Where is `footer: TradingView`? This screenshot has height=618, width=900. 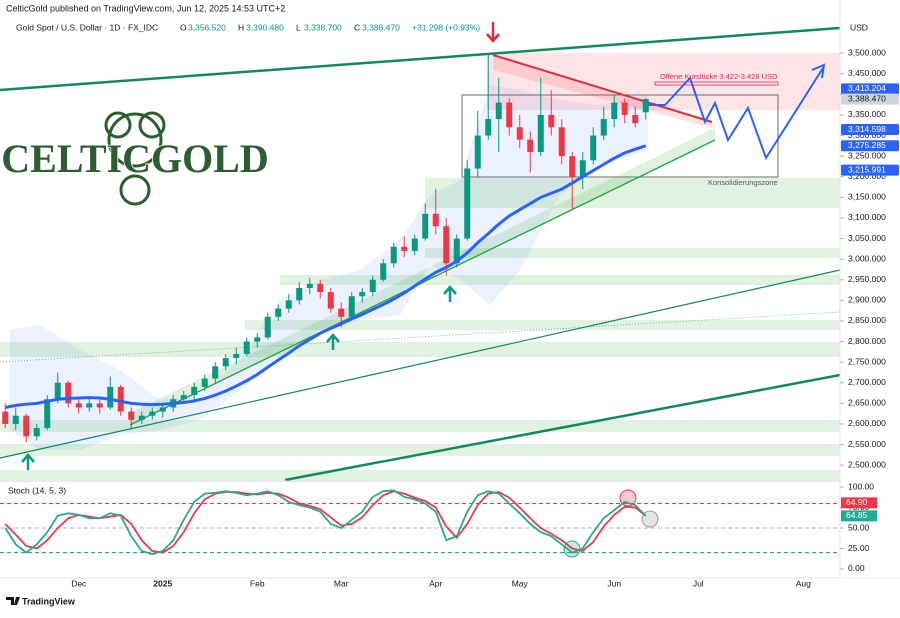 footer: TradingView is located at coordinates (49, 601).